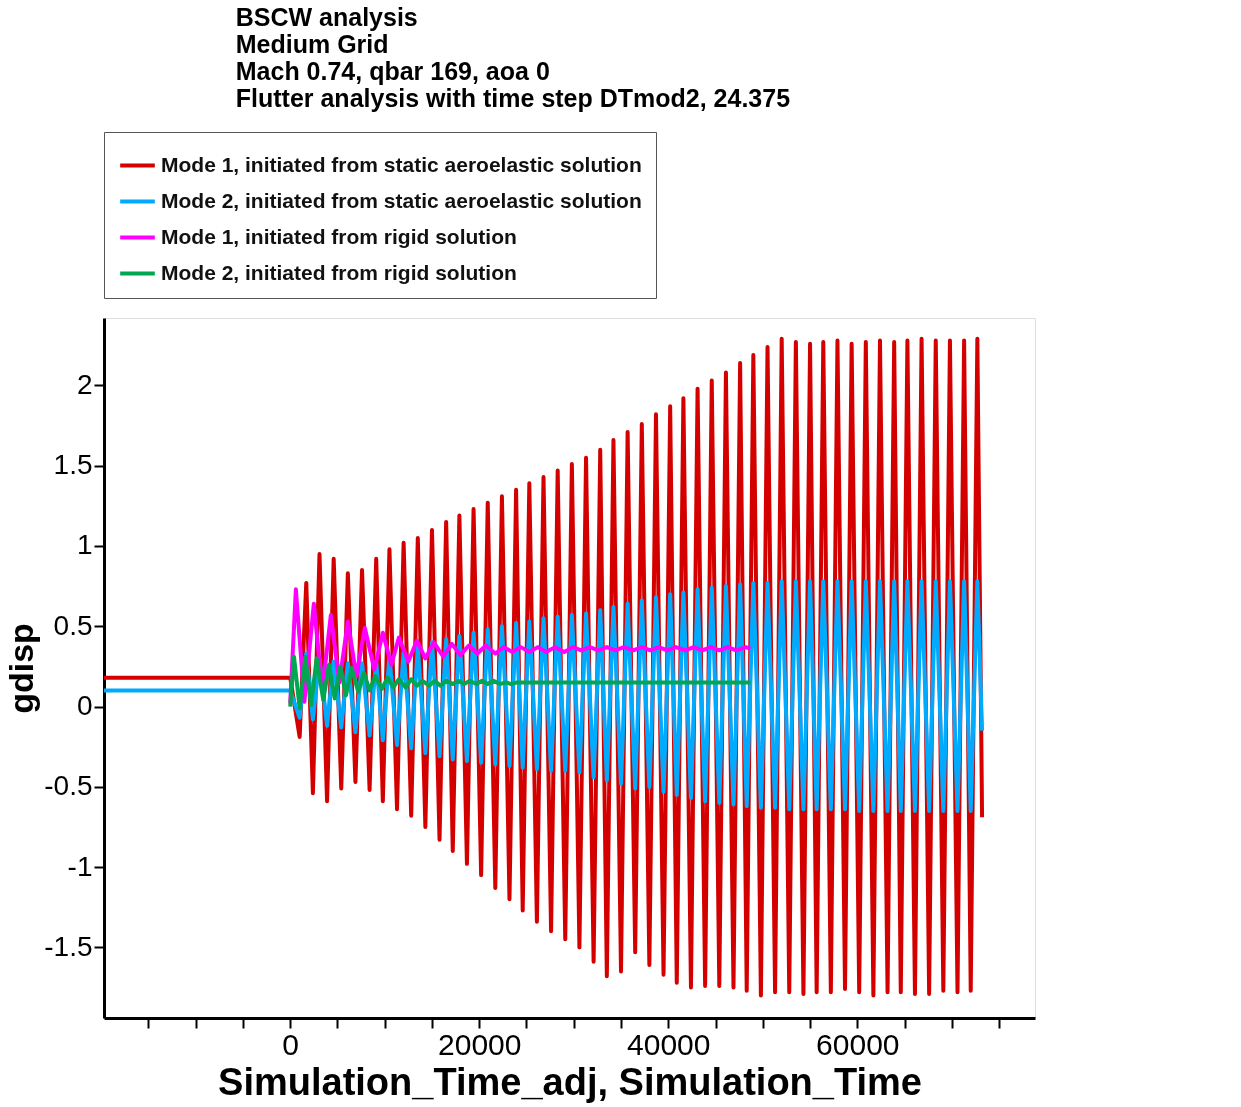 This screenshot has height=1107, width=1241. What do you see at coordinates (401, 200) in the screenshot?
I see `legend-label: Mode 2, initiated from static aeroelastic solution` at bounding box center [401, 200].